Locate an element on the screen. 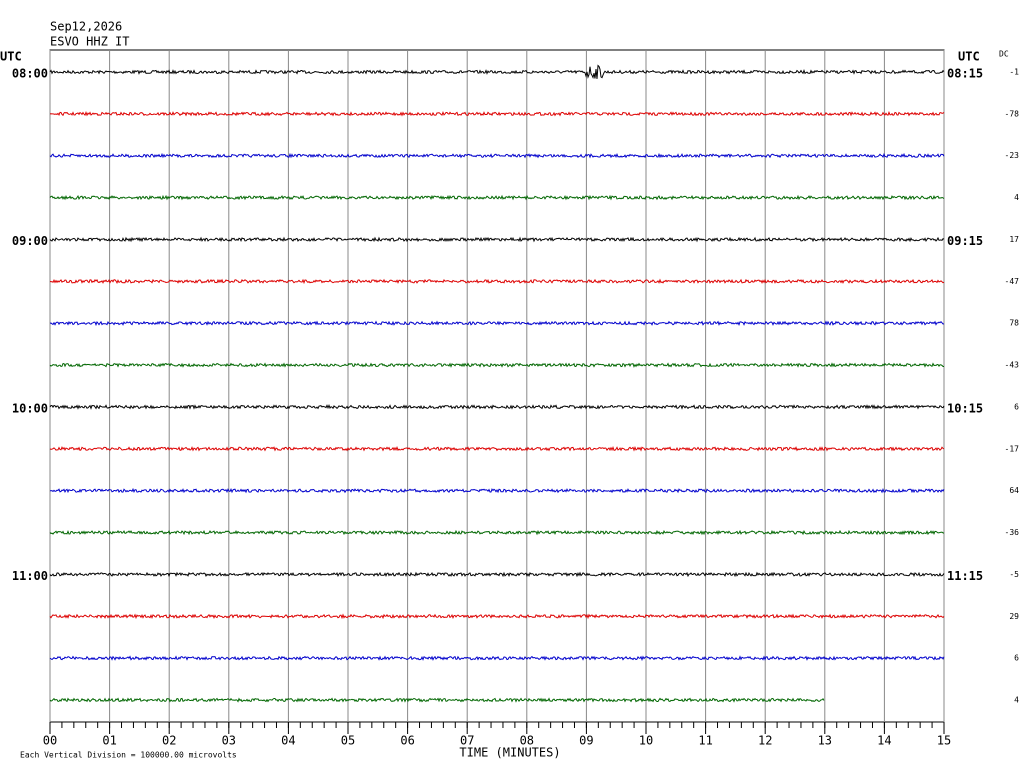 This screenshot has width=1024, height=768. x-tick-label: 07 is located at coordinates (467, 741).